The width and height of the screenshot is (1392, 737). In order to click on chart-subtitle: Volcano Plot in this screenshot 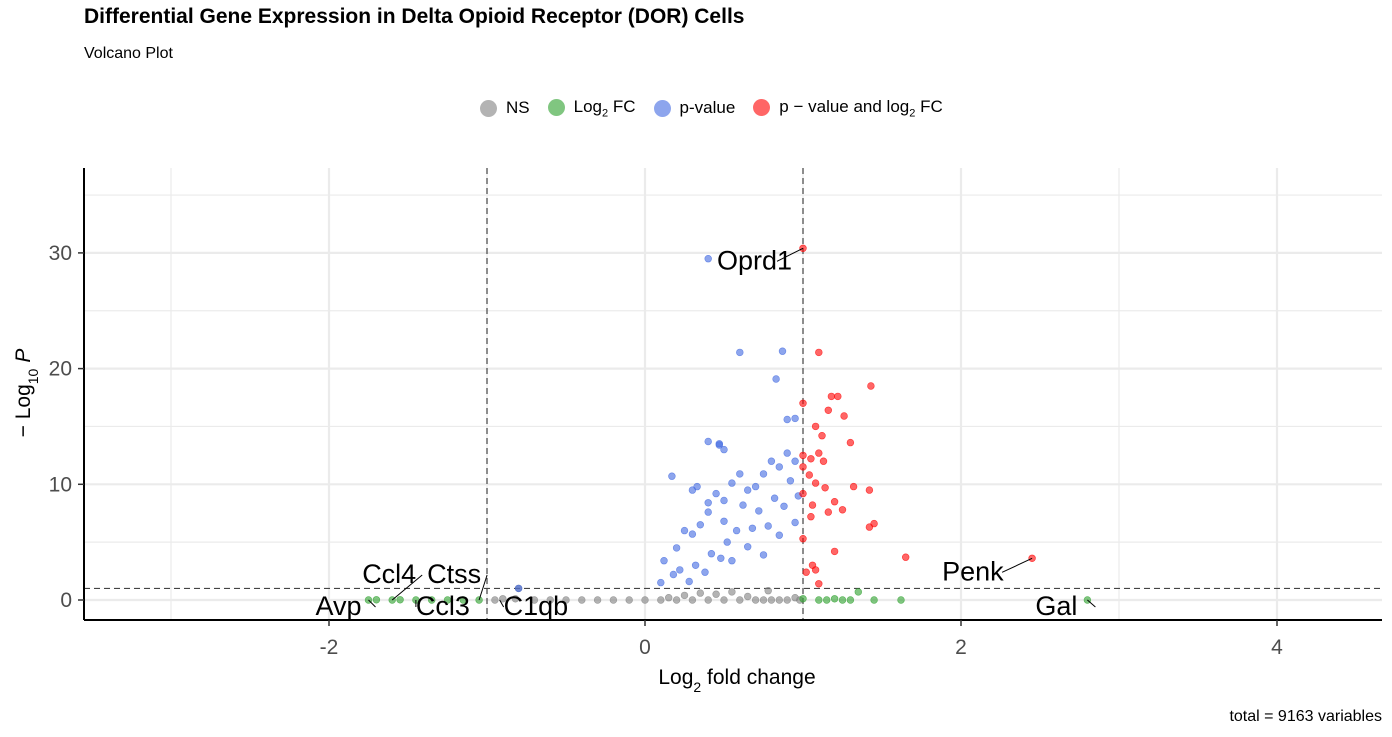, I will do `click(128, 53)`.